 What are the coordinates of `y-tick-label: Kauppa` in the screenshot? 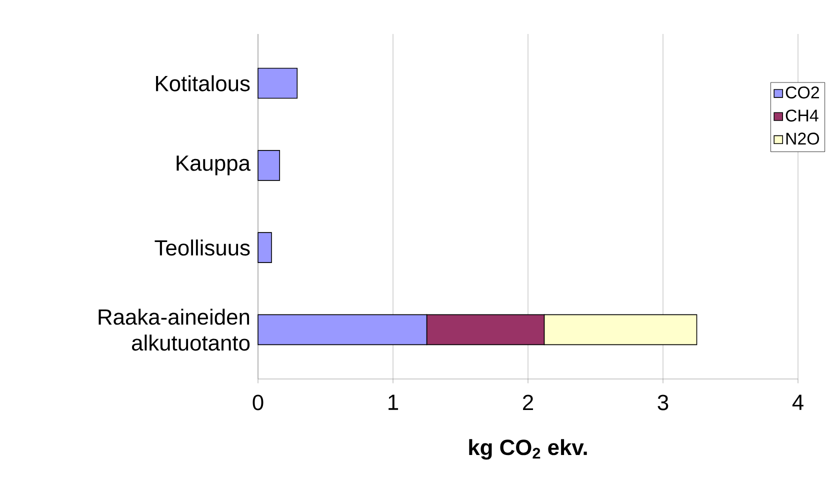 It's located at (213, 166).